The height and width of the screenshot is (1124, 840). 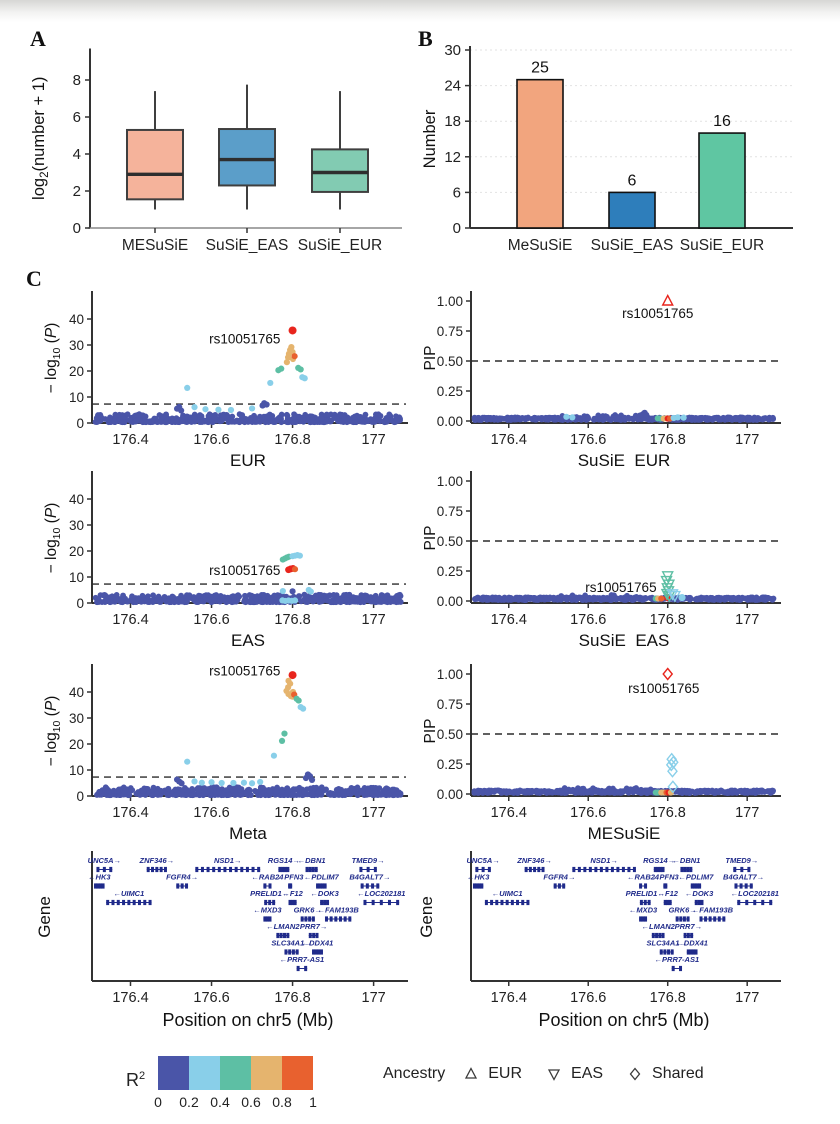 I want to click on tri-down-icon, so click(x=554, y=1075).